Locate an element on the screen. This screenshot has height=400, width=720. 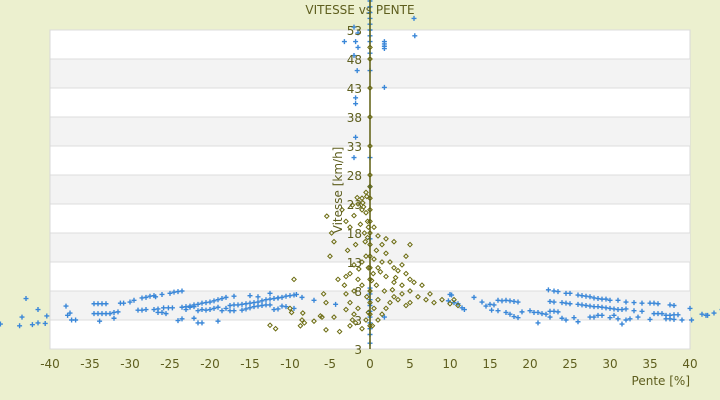
y-tick-label: 3 is located at coordinates (358, 350).